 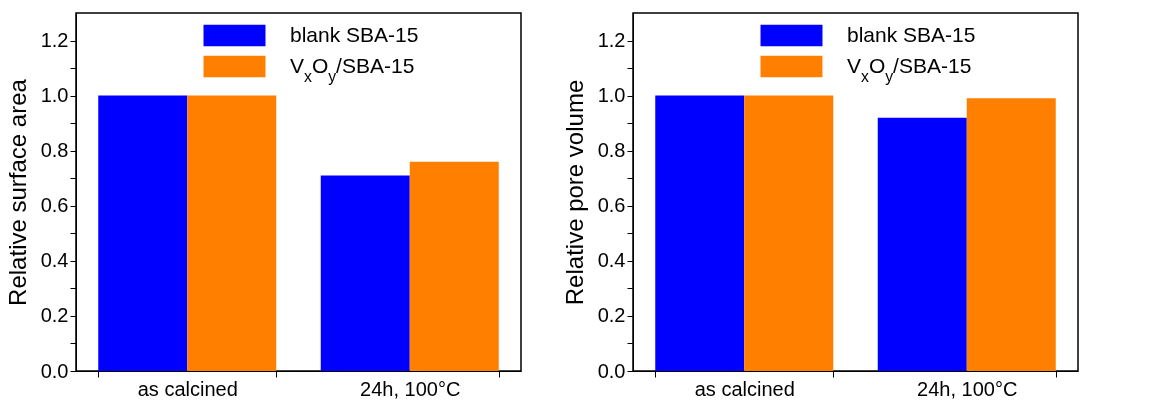 What do you see at coordinates (574, 192) in the screenshot?
I see `y-axis-title: Relative pore volume` at bounding box center [574, 192].